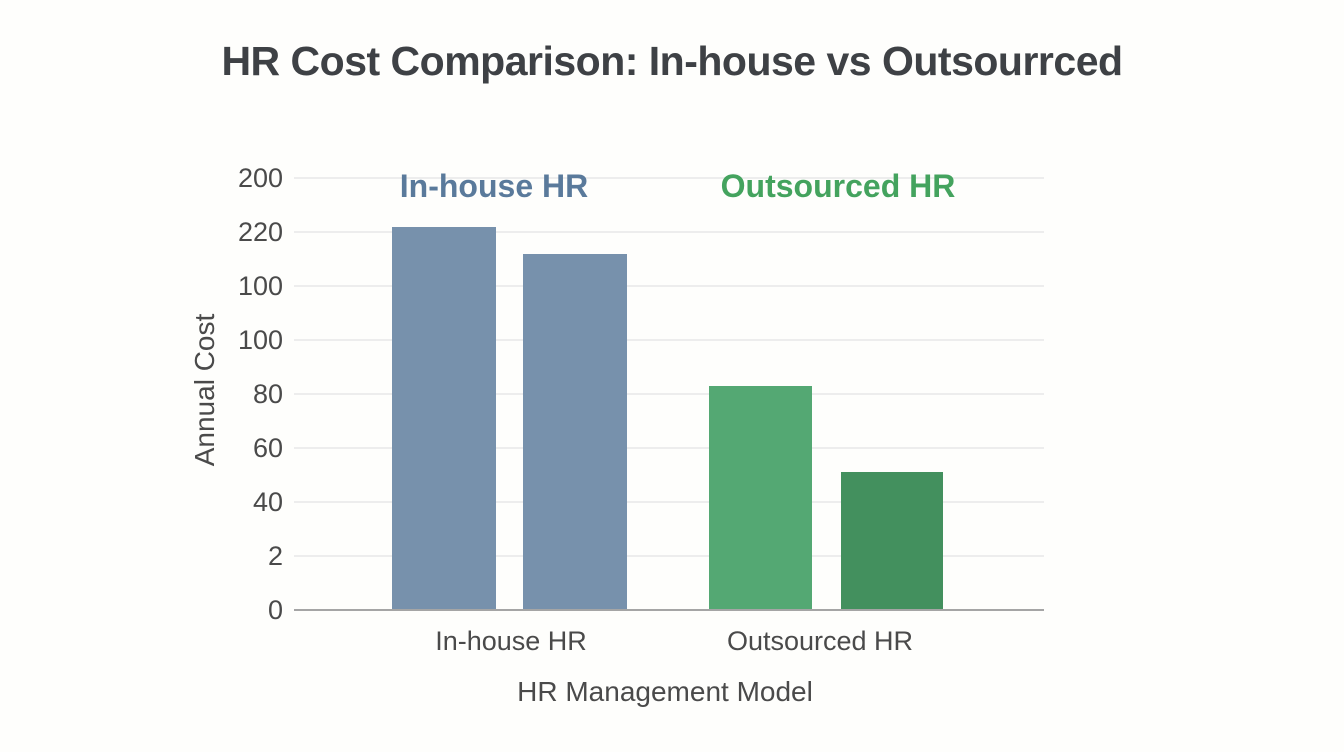 The height and width of the screenshot is (752, 1344). What do you see at coordinates (275, 556) in the screenshot?
I see `y-tick-label: 2` at bounding box center [275, 556].